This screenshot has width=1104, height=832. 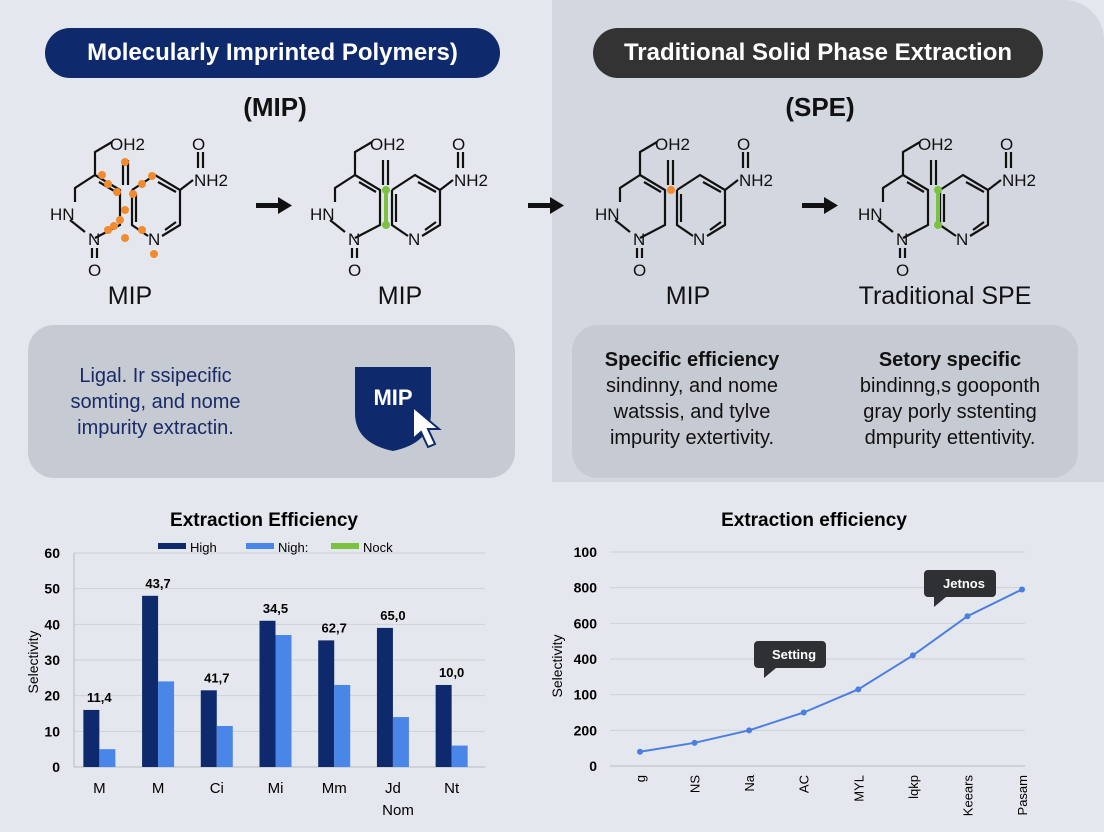 I want to click on y-tick-label: 60, so click(x=52, y=553).